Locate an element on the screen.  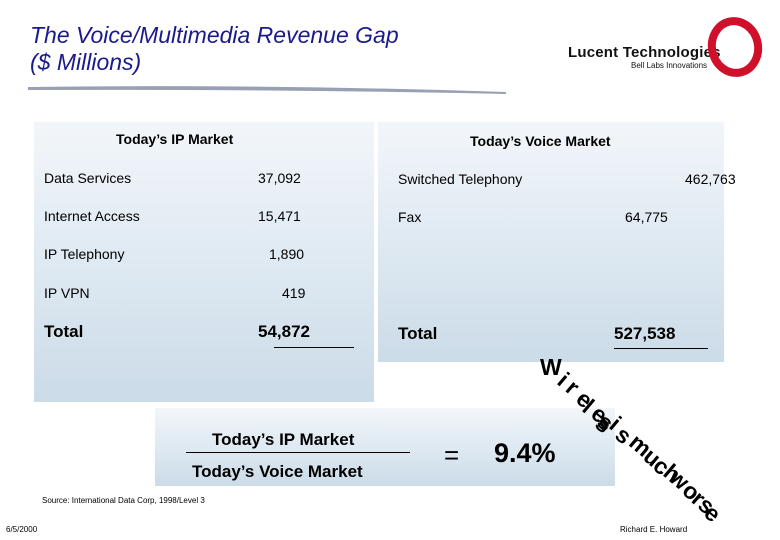
ip-row-value: 419 is located at coordinates (294, 293).